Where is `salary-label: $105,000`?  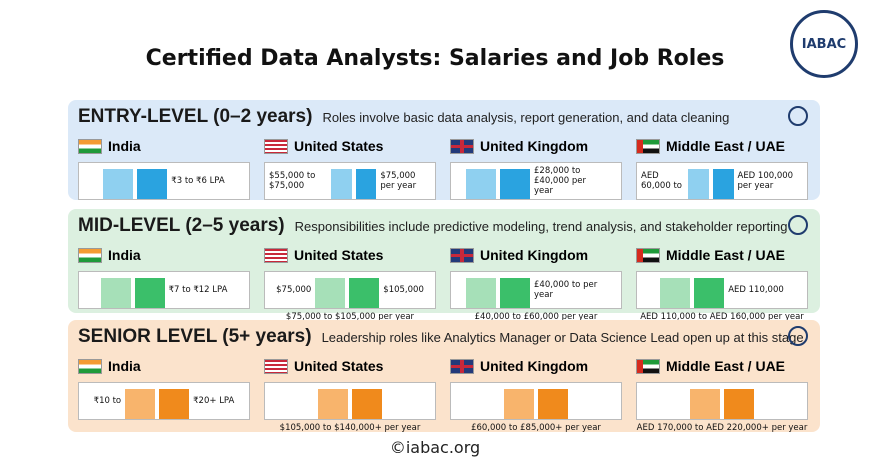 salary-label: $105,000 is located at coordinates (403, 290).